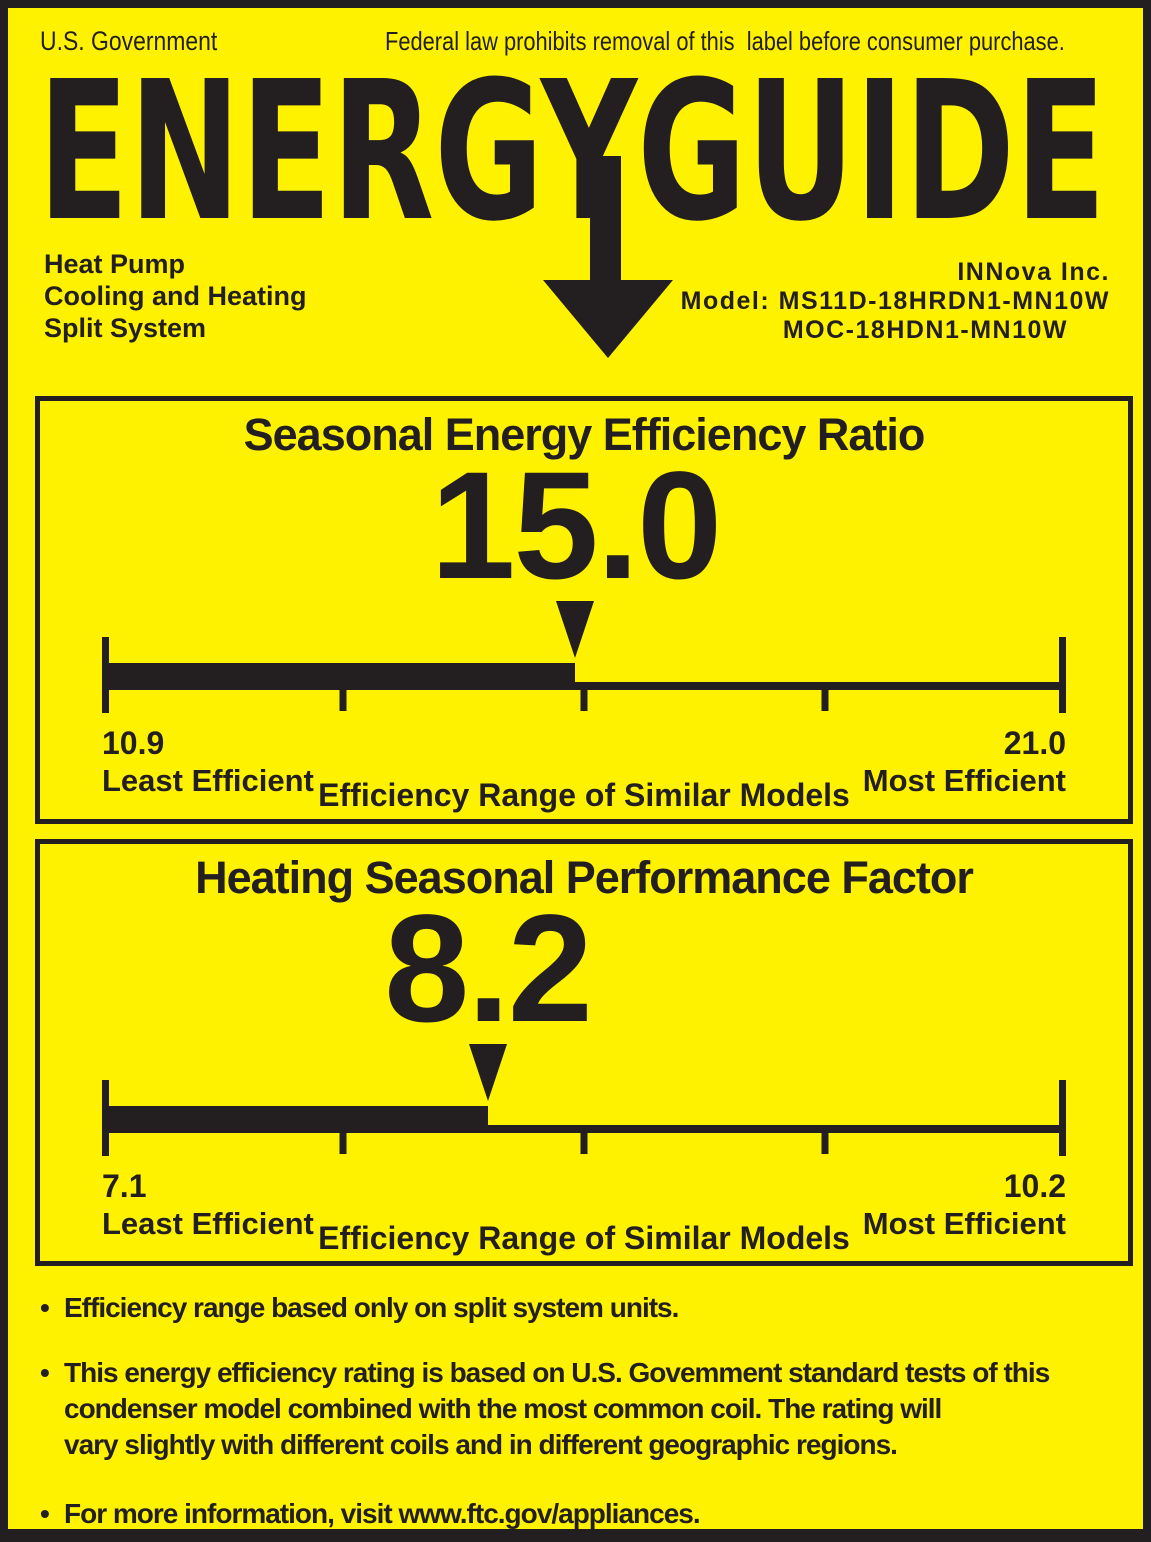  I want to click on seer-gauge, so click(584, 657).